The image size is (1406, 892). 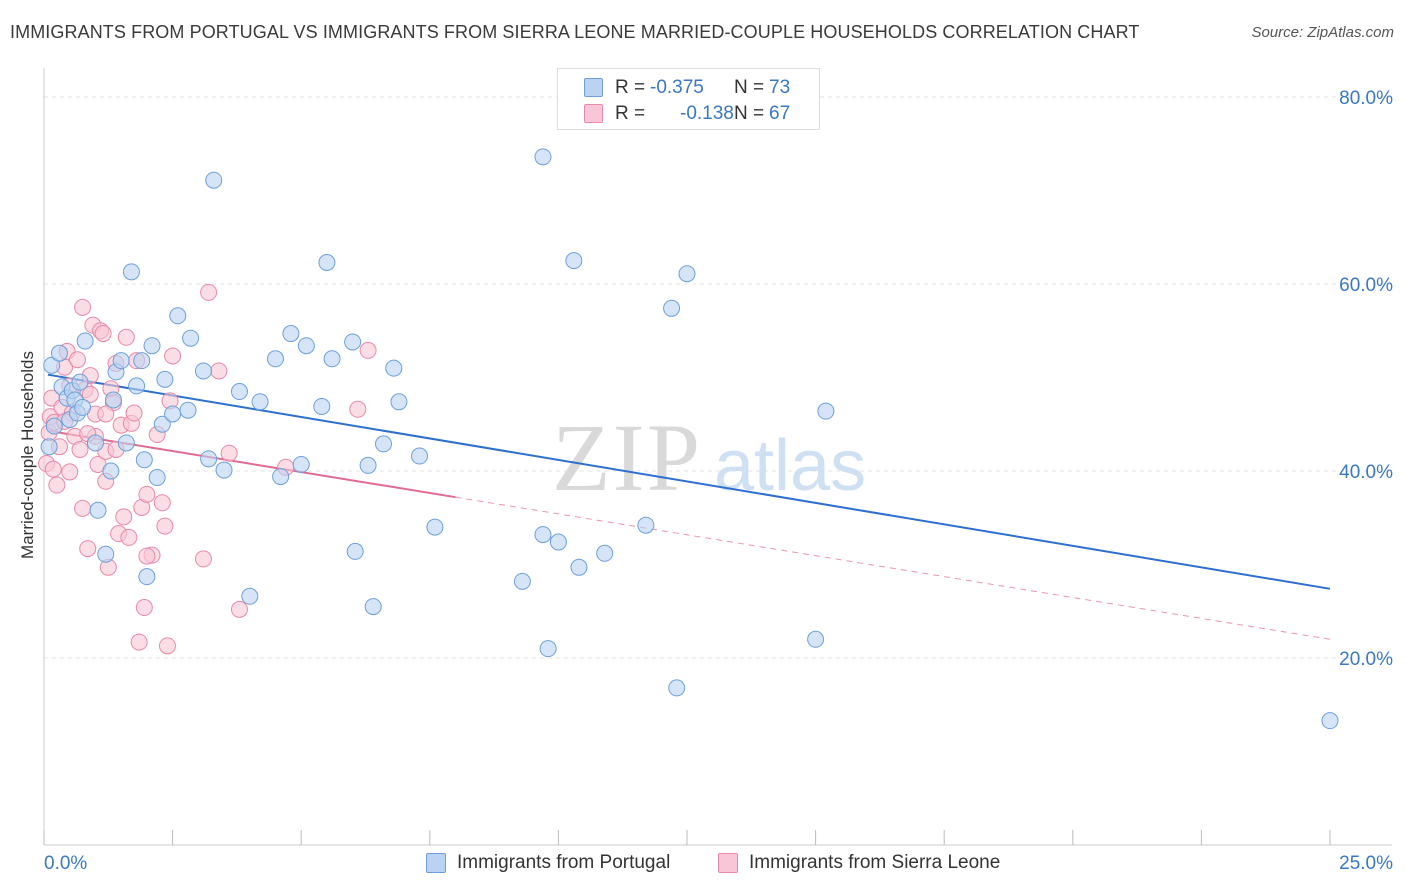 I want to click on watermark-atlas: atlas, so click(x=790, y=466).